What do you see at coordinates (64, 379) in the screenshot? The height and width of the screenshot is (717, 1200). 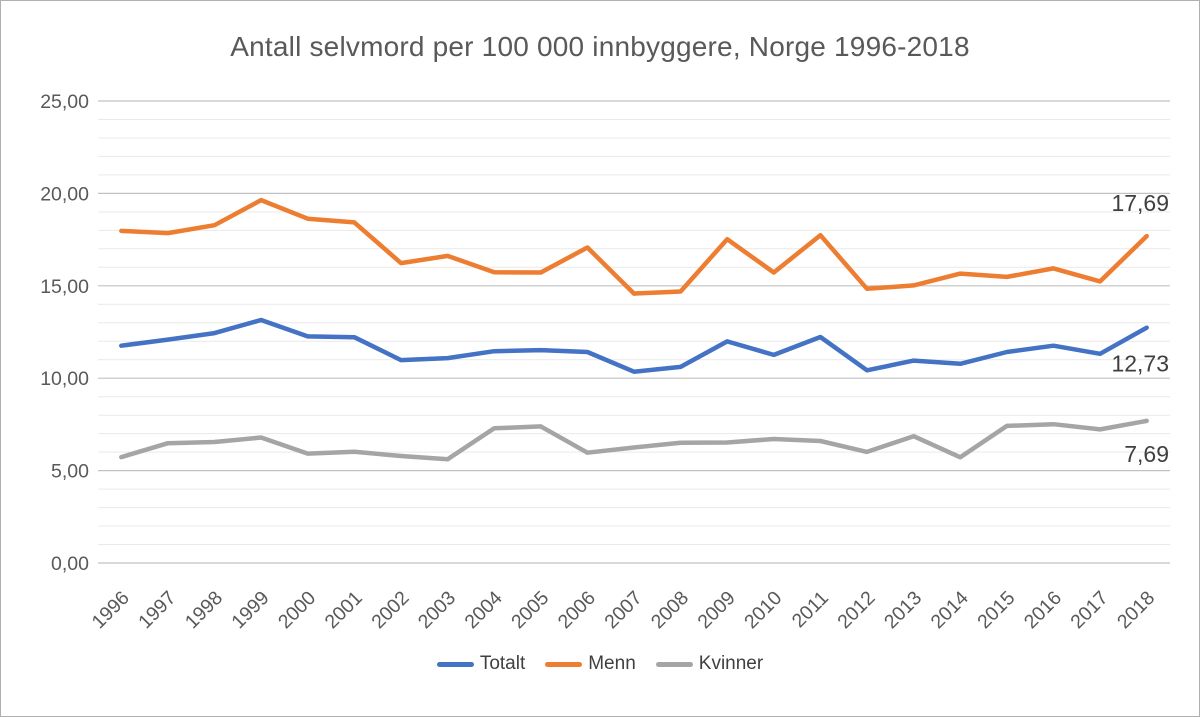 I see `svg-text: 10,00` at bounding box center [64, 379].